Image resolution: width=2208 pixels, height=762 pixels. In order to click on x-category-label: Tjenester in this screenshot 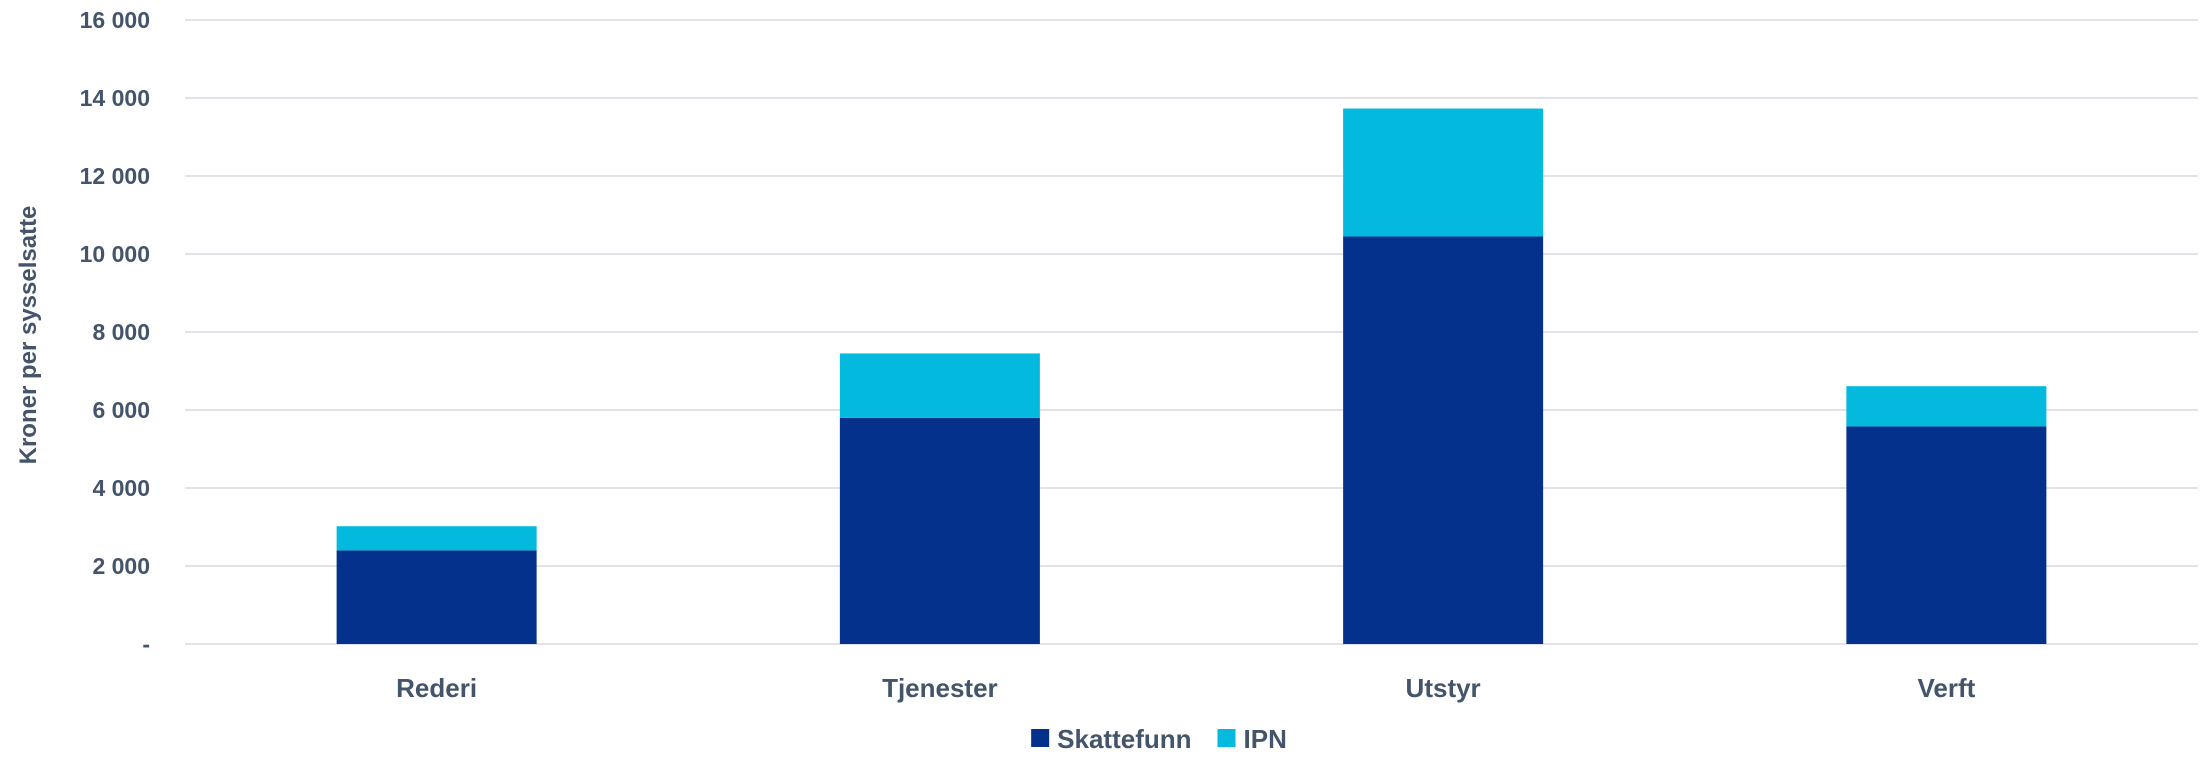, I will do `click(940, 688)`.